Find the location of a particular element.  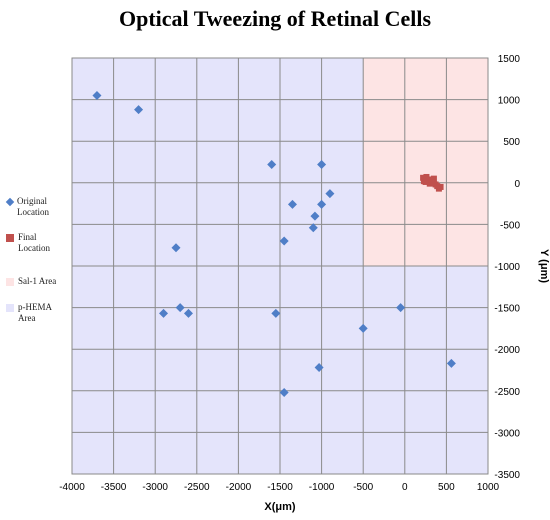

y-tick-label: -3000 is located at coordinates (507, 433).